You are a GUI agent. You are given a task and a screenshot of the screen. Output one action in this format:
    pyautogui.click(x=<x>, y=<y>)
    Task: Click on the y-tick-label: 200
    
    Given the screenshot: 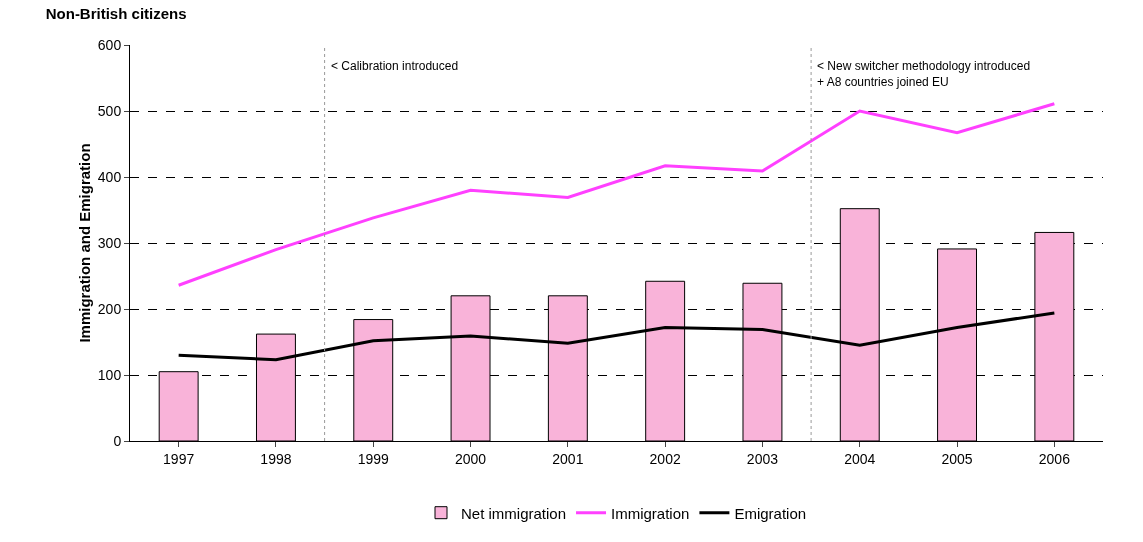 What is the action you would take?
    pyautogui.click(x=109, y=308)
    